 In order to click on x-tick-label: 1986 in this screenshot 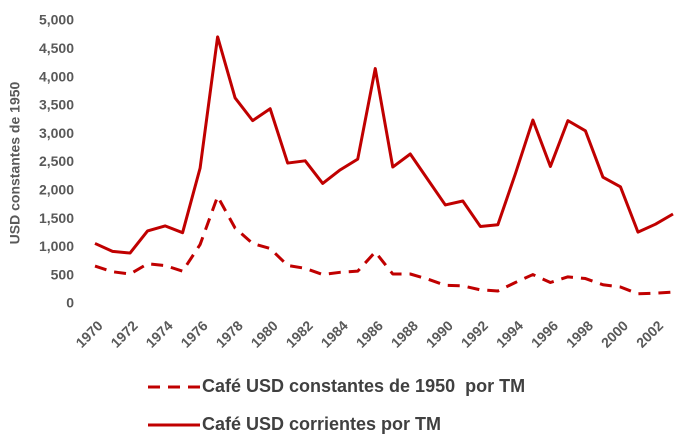, I will do `click(369, 333)`.